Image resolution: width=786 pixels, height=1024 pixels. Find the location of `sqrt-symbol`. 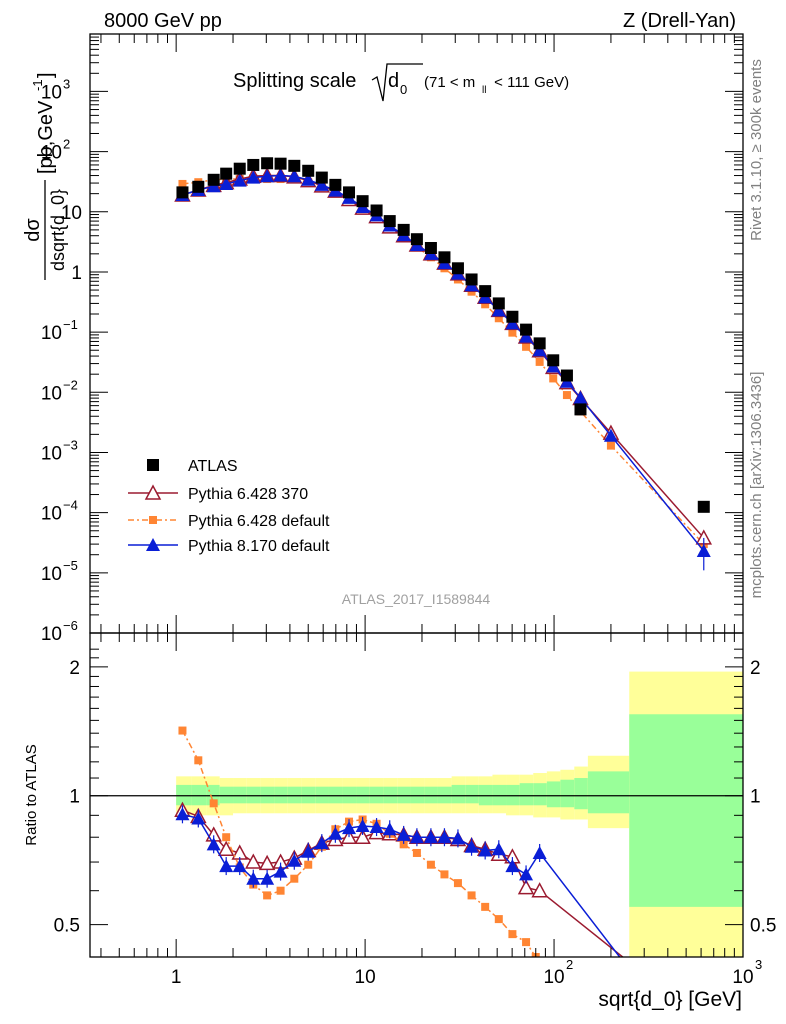

sqrt-symbol is located at coordinates (397, 82).